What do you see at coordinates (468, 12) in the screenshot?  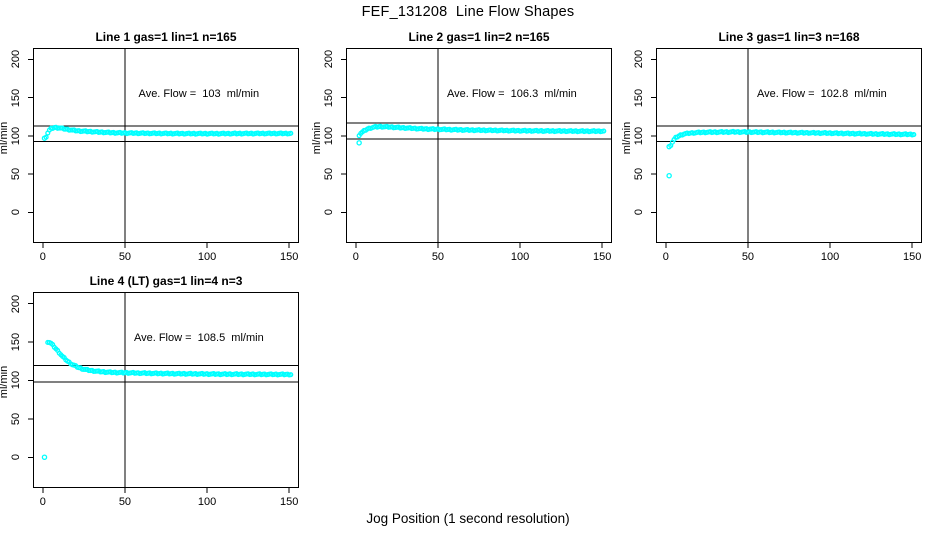 I see `figure-title: FEF_131208 Line Flow Shapes` at bounding box center [468, 12].